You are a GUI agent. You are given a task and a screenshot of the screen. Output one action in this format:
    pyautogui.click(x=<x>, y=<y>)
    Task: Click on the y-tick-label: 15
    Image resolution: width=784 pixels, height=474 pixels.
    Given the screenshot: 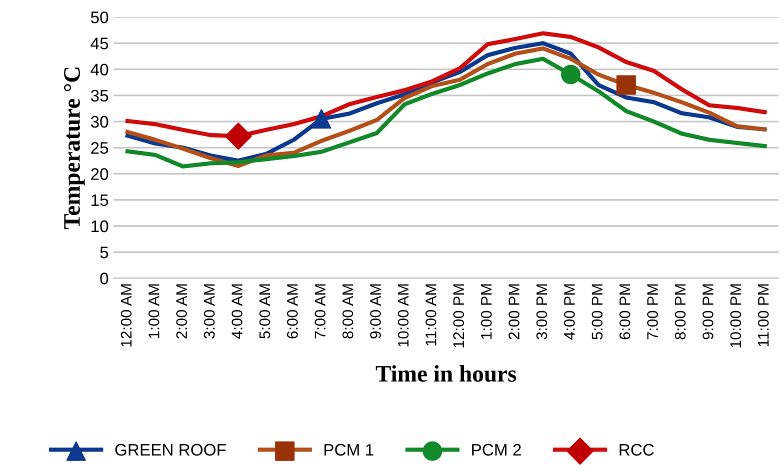 What is the action you would take?
    pyautogui.click(x=100, y=200)
    